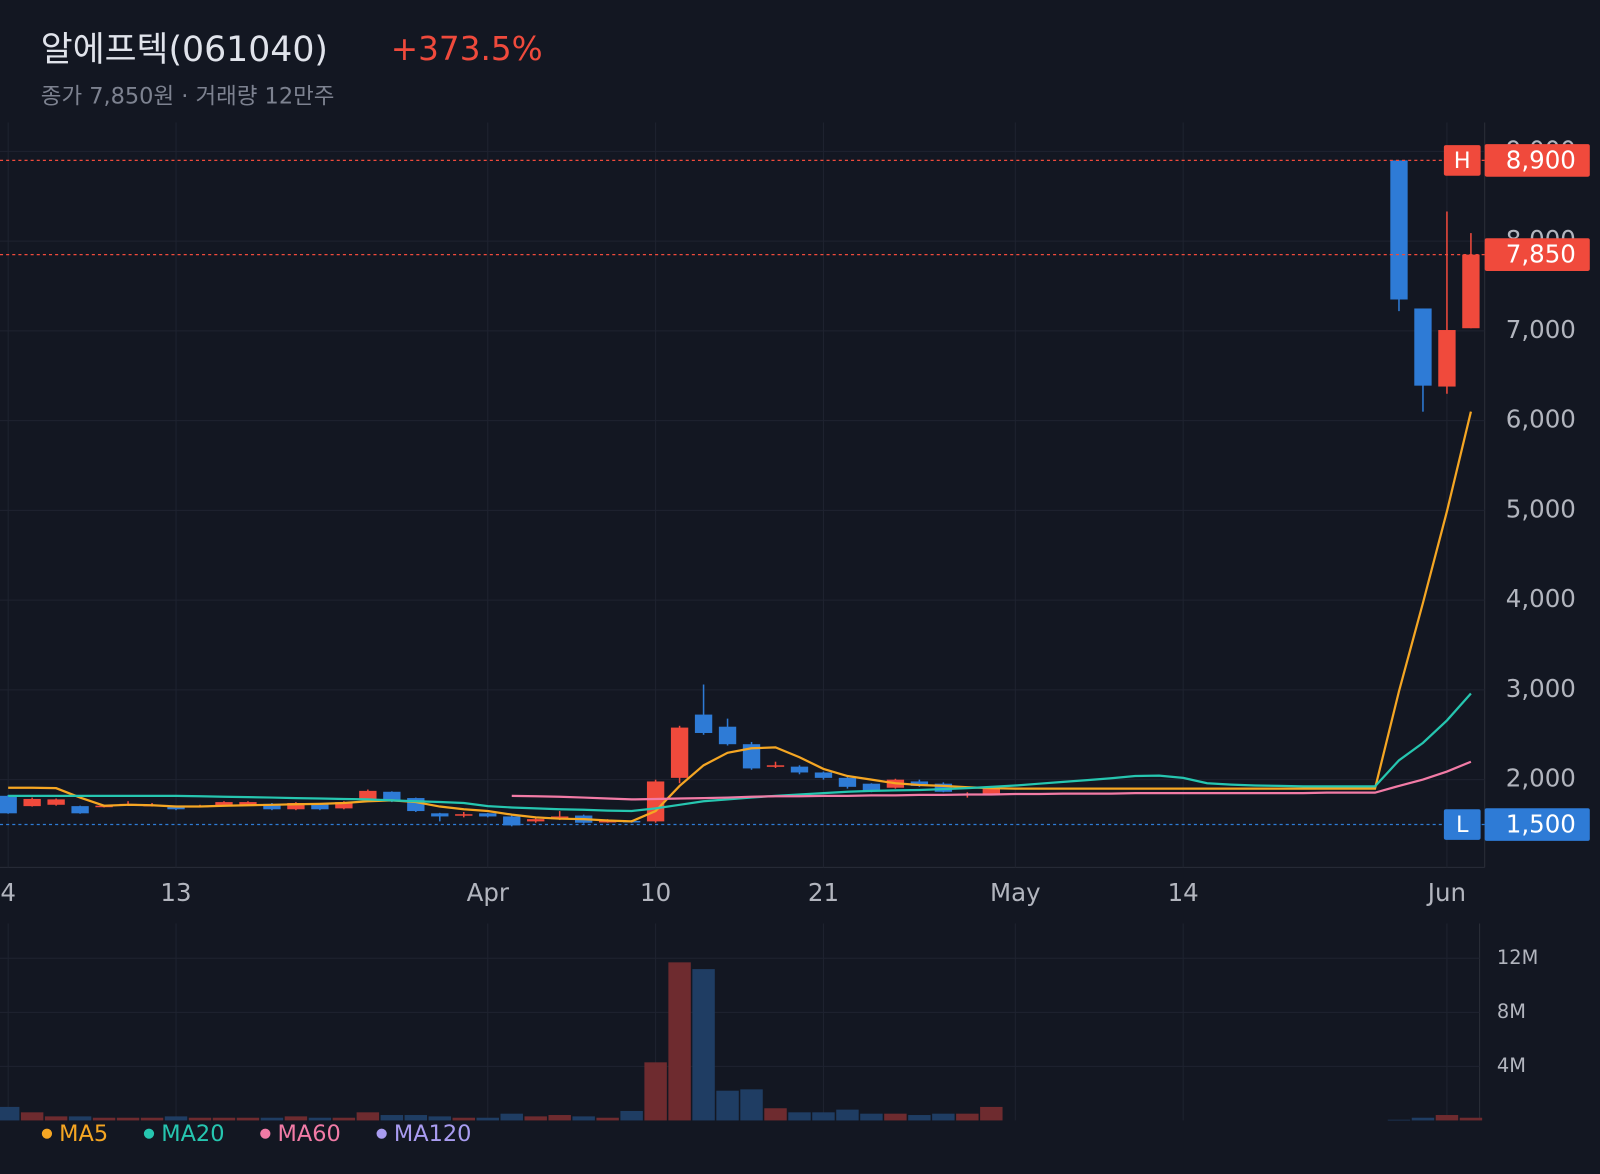 Image resolution: width=1600 pixels, height=1174 pixels. What do you see at coordinates (188, 96) in the screenshot?
I see `subtitle: 종가 7,850원 · 거래량 12만주` at bounding box center [188, 96].